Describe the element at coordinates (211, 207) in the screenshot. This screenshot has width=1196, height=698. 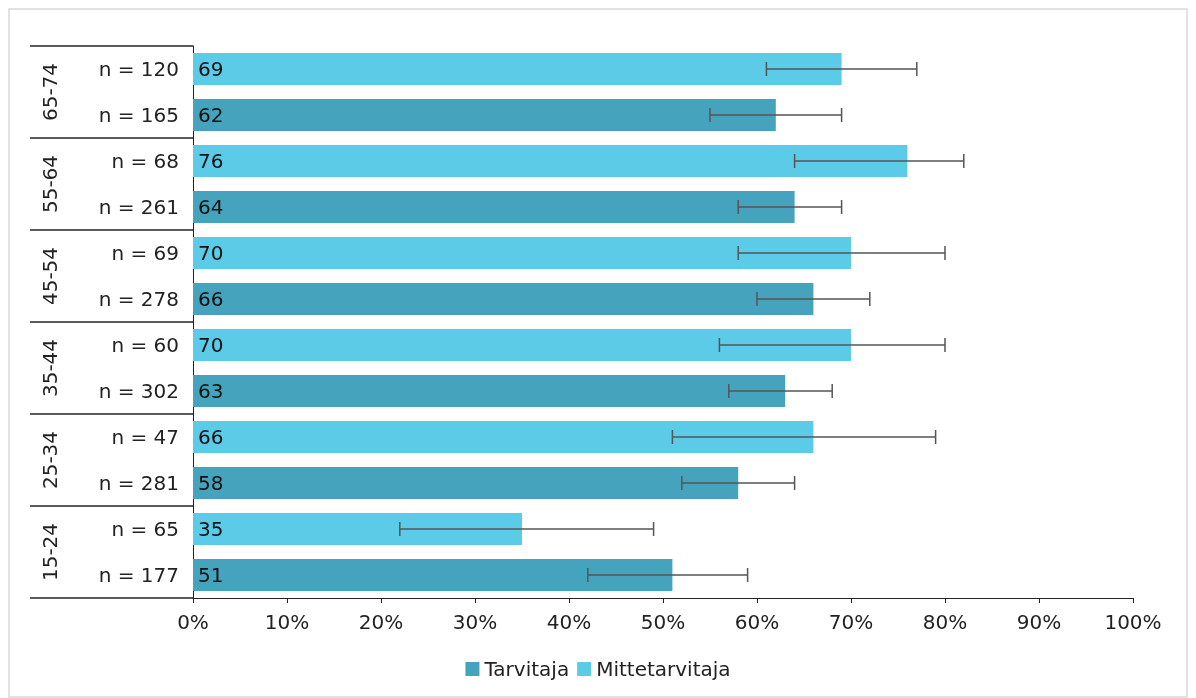
I see `data-label: 64` at that location.